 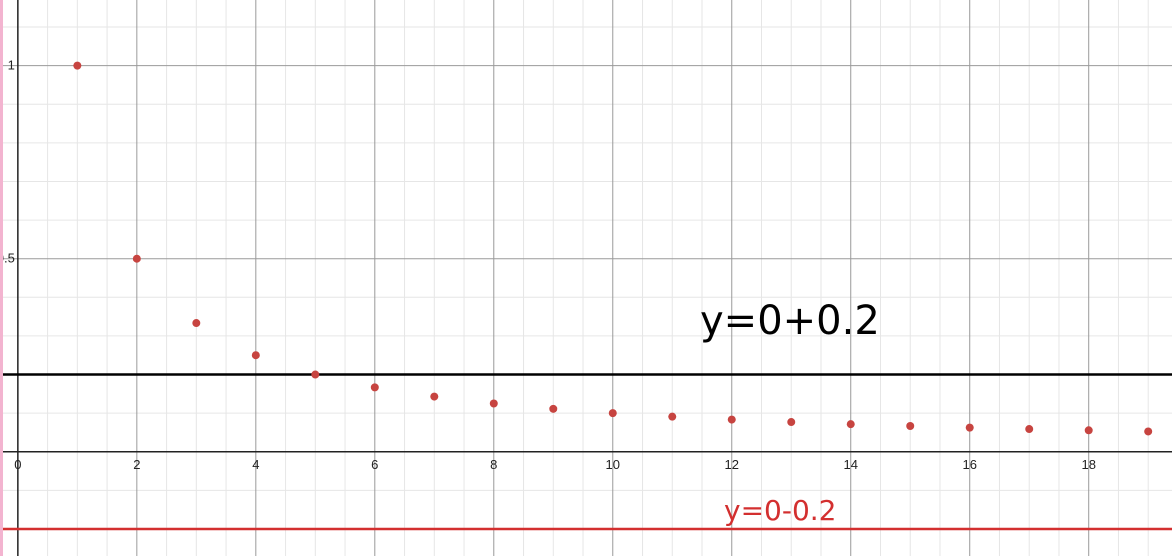 I want to click on lower-line-annotation: y=0-0.2, so click(x=780, y=510).